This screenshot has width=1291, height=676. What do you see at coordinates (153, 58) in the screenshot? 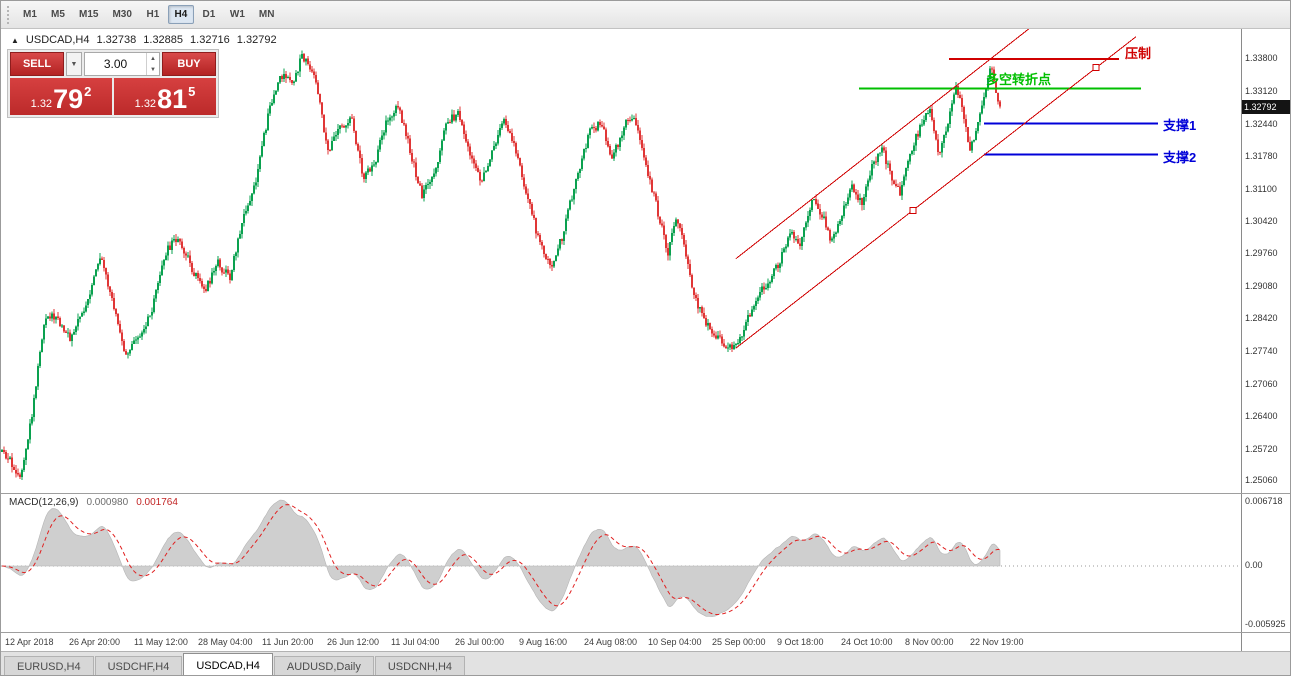
I see `lot-increase-button: ▲` at bounding box center [153, 58].